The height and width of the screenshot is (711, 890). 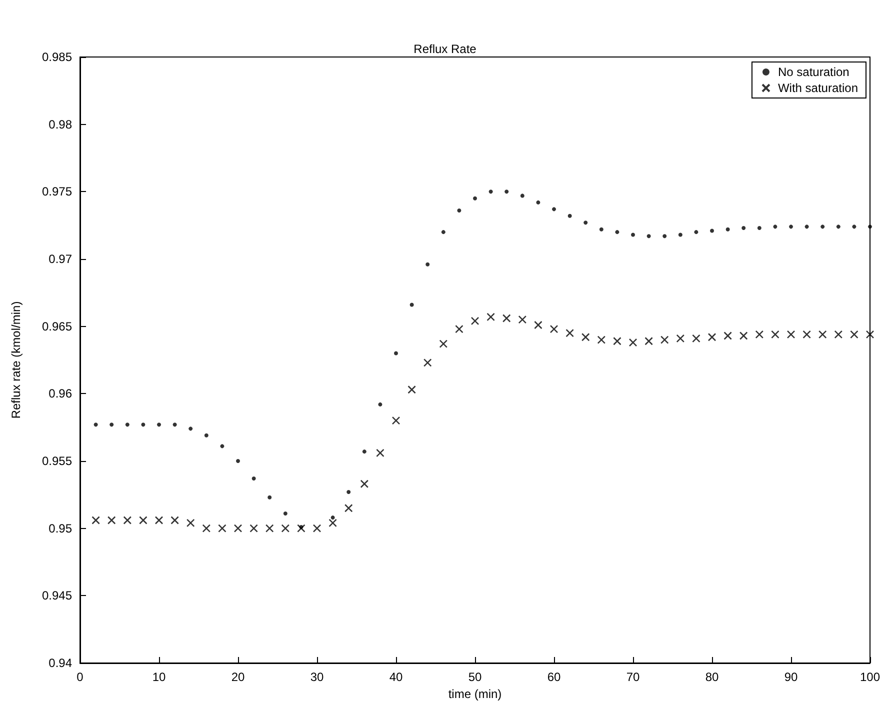 What do you see at coordinates (57, 57) in the screenshot?
I see `y-tick-label: 0.985` at bounding box center [57, 57].